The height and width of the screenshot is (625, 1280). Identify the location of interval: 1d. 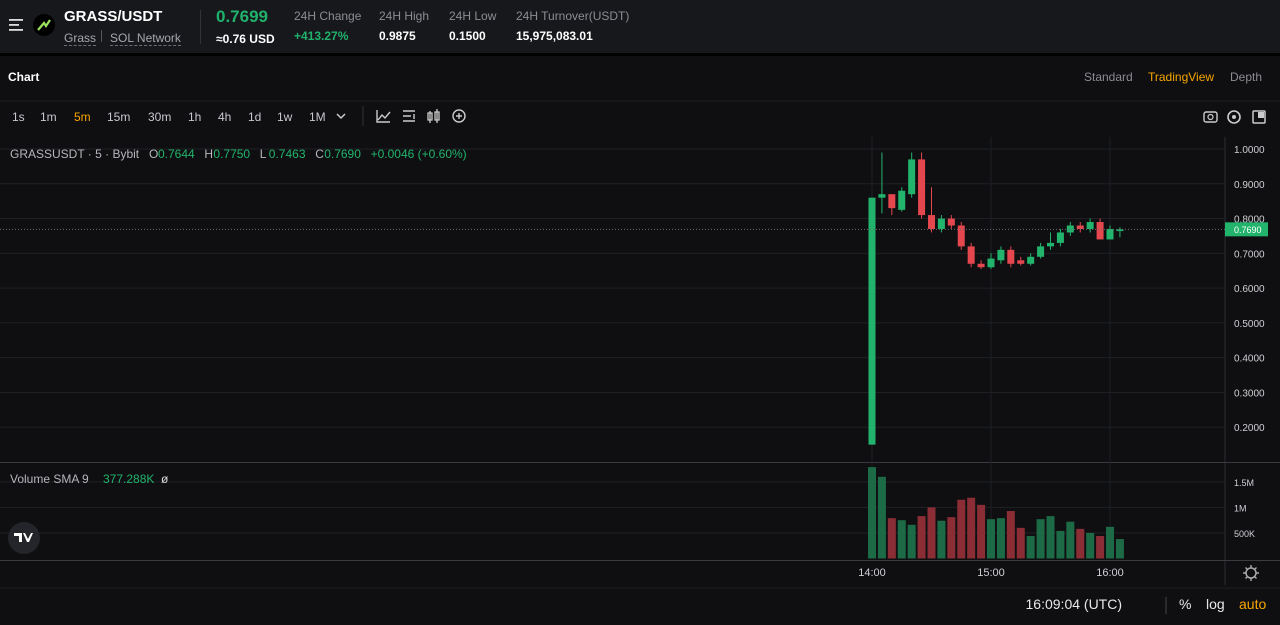
(255, 117).